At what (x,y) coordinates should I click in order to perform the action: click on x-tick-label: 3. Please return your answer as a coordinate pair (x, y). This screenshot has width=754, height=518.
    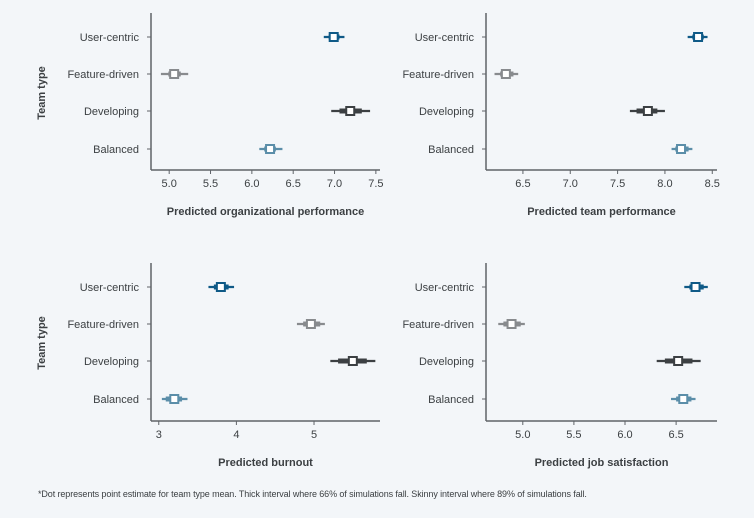
    Looking at the image, I should click on (159, 435).